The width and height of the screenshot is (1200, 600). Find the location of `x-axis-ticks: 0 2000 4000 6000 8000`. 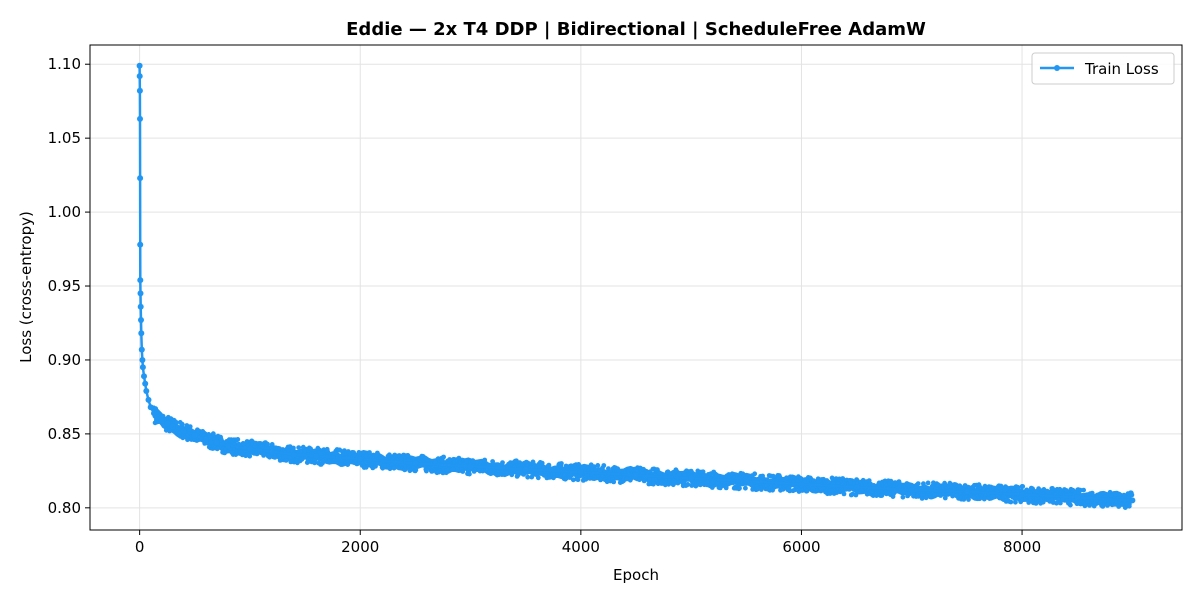

x-axis-ticks: 0 2000 4000 6000 8000 is located at coordinates (588, 543).